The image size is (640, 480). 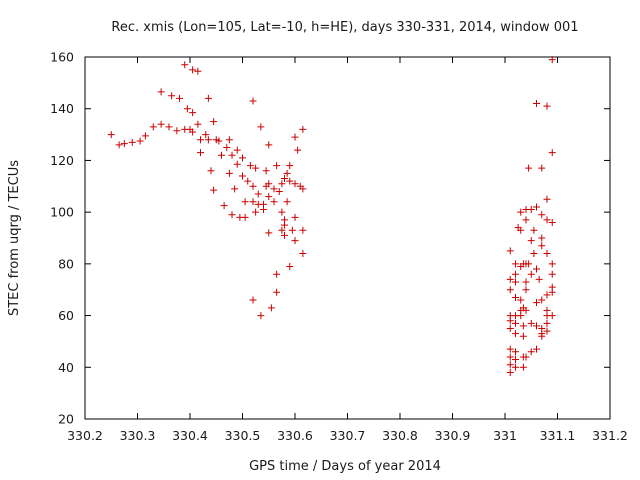 What do you see at coordinates (14, 238) in the screenshot?
I see `y-axis-label: STEC from uqrg / TECUs` at bounding box center [14, 238].